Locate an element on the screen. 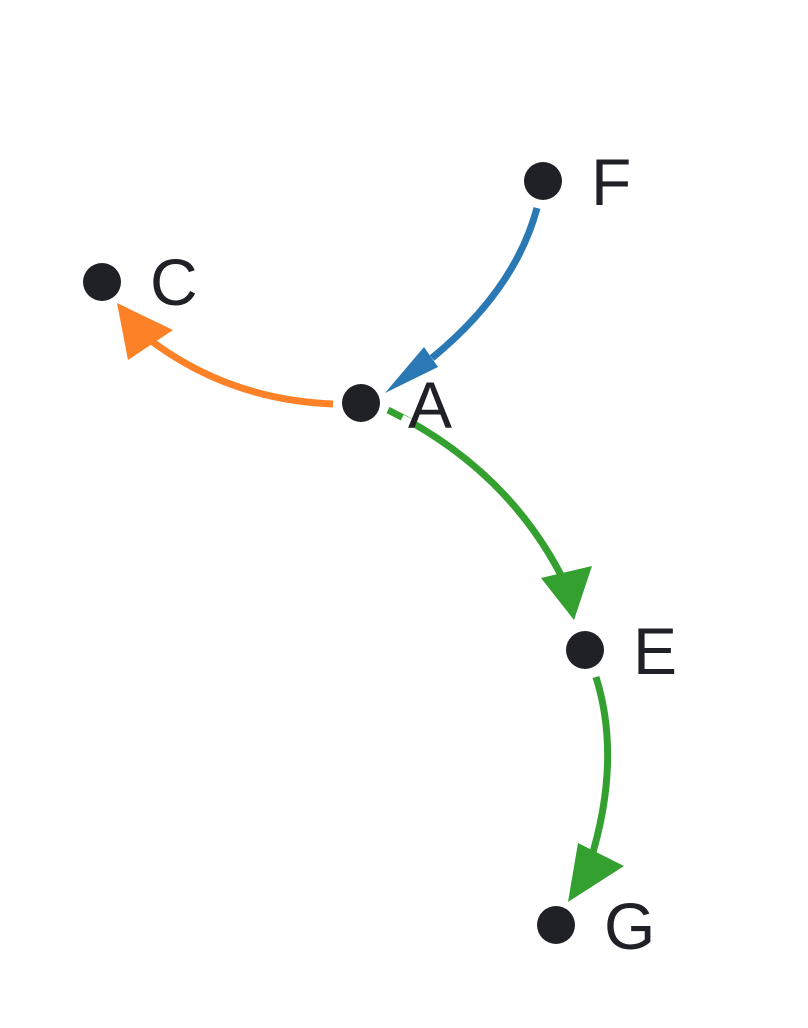 The width and height of the screenshot is (808, 1028). edge-a-to-c-line is located at coordinates (240, 372).